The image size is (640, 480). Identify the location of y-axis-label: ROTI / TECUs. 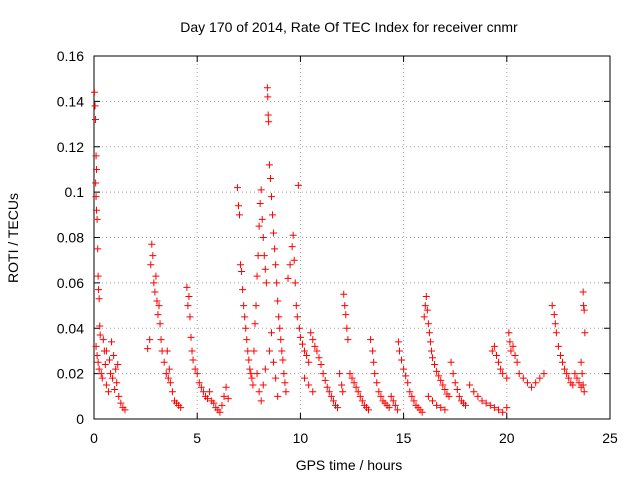
(13, 238).